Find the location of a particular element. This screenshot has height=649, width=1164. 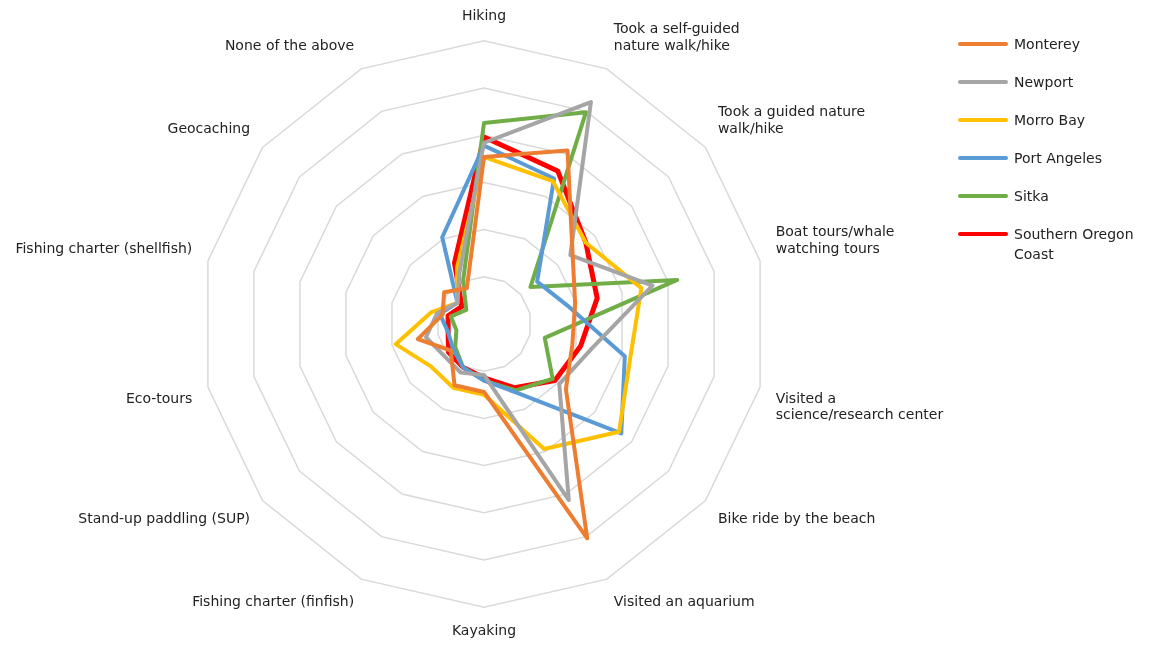

spoke-label: None of the above is located at coordinates (289, 44).